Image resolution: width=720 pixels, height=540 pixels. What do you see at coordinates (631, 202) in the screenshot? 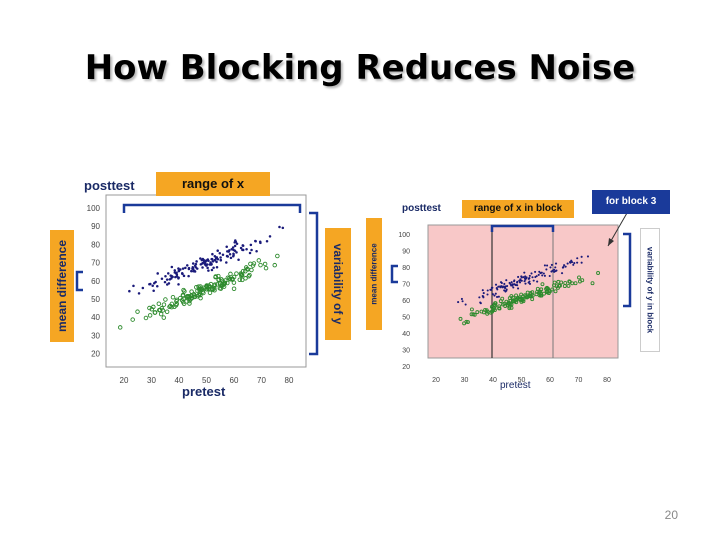
I see `block-callout: for block 3` at bounding box center [631, 202].